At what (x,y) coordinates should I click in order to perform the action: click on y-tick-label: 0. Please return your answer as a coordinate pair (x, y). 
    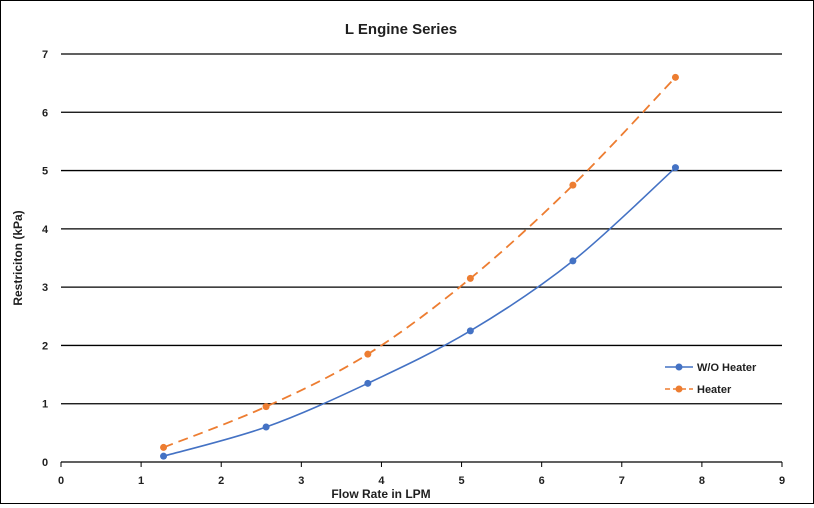
    Looking at the image, I should click on (45, 463).